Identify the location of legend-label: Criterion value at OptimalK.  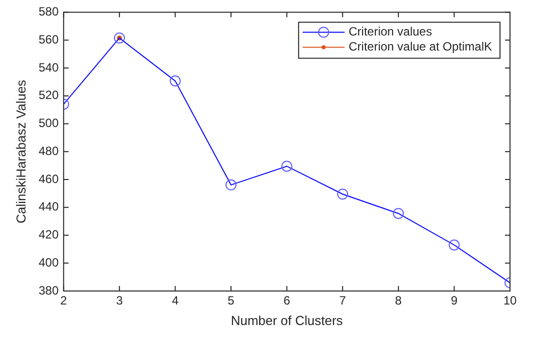
(420, 47).